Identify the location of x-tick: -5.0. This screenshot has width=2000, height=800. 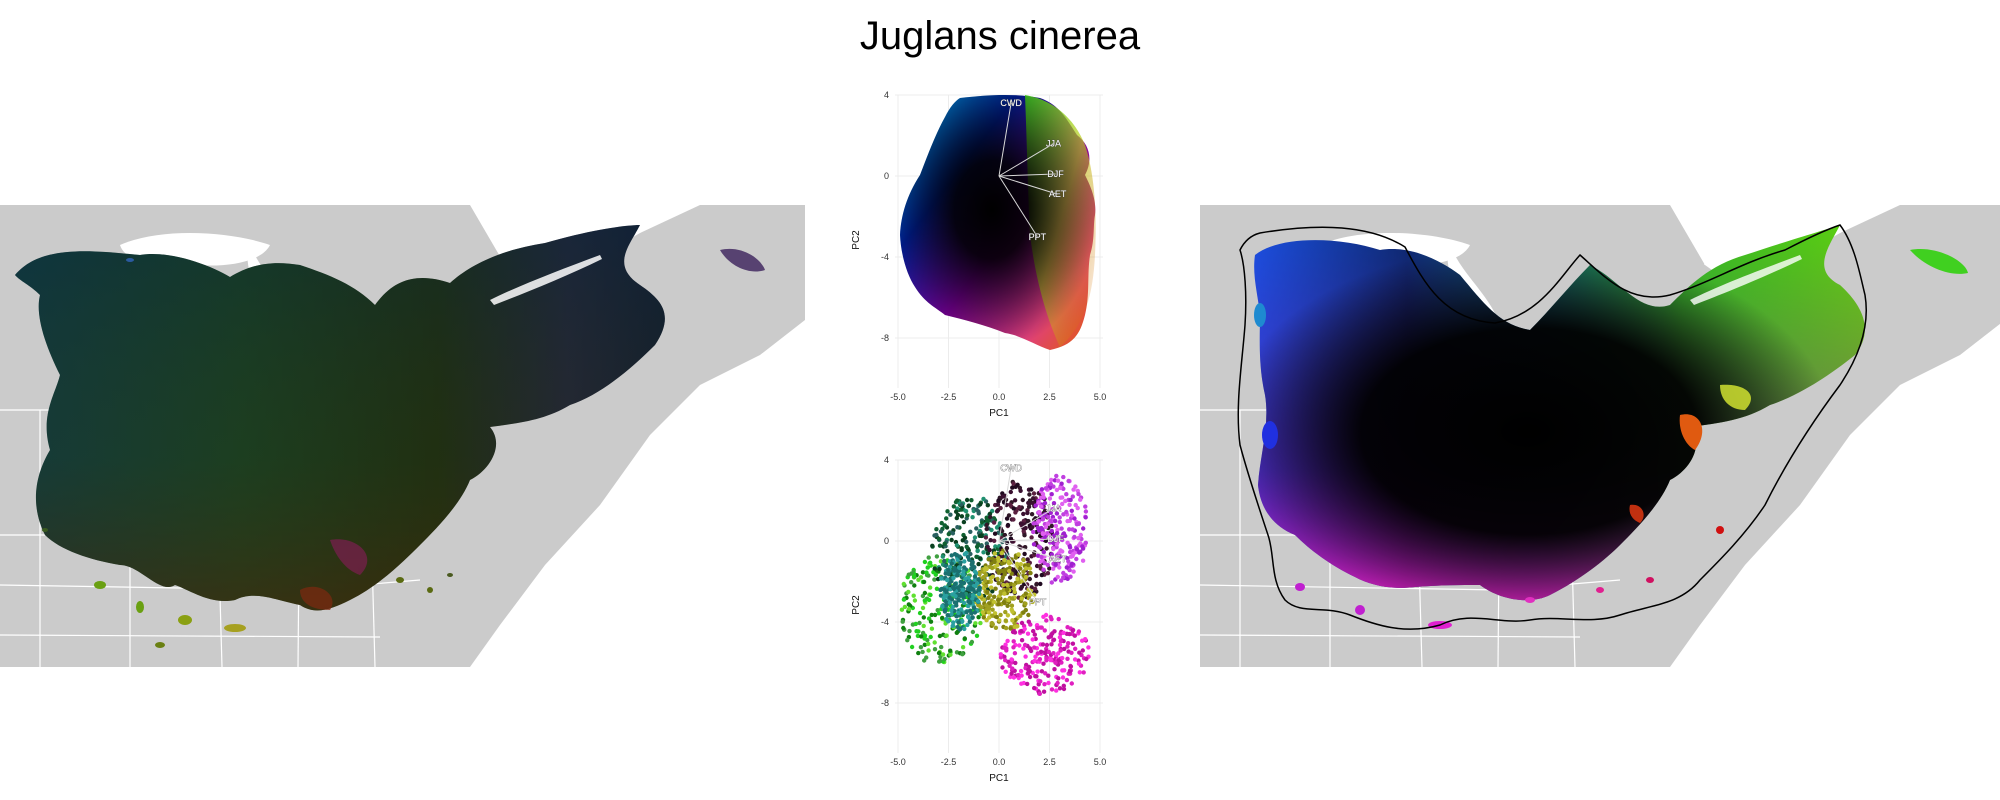
(898, 397).